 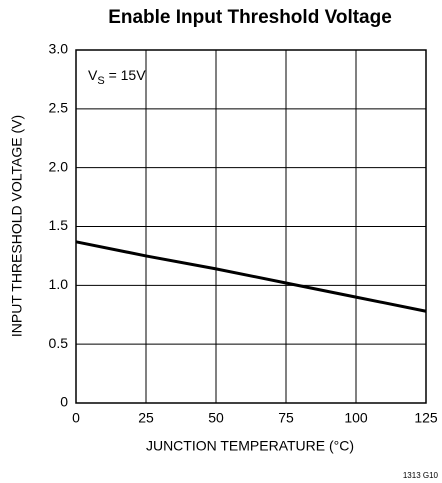 What do you see at coordinates (59, 166) in the screenshot?
I see `y-tick-label: 2.0` at bounding box center [59, 166].